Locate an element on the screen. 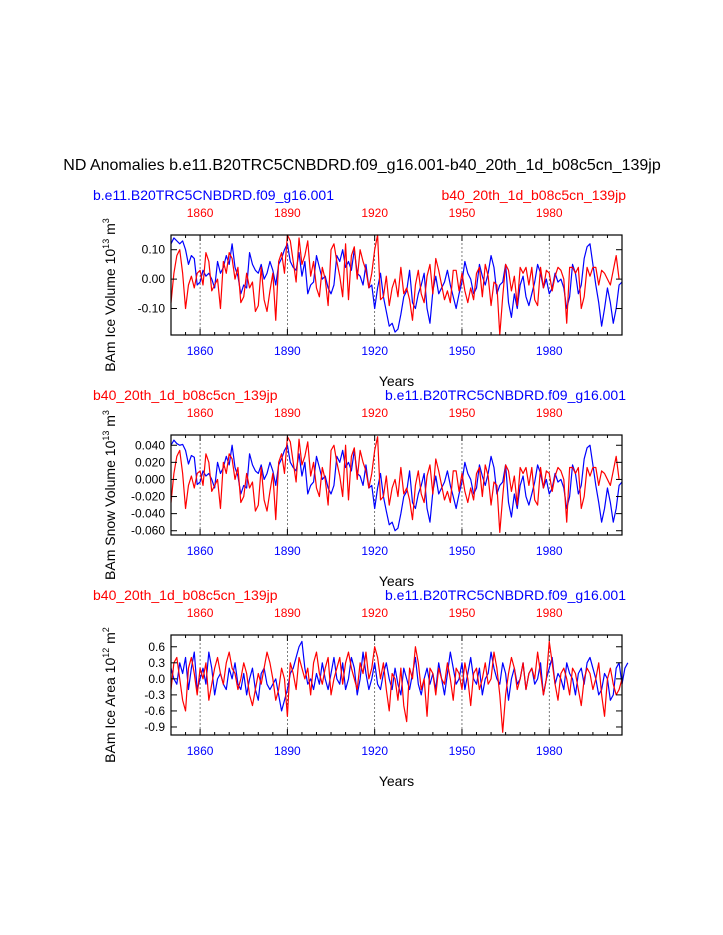  y-tick-label: 0.040 is located at coordinates (150, 445).